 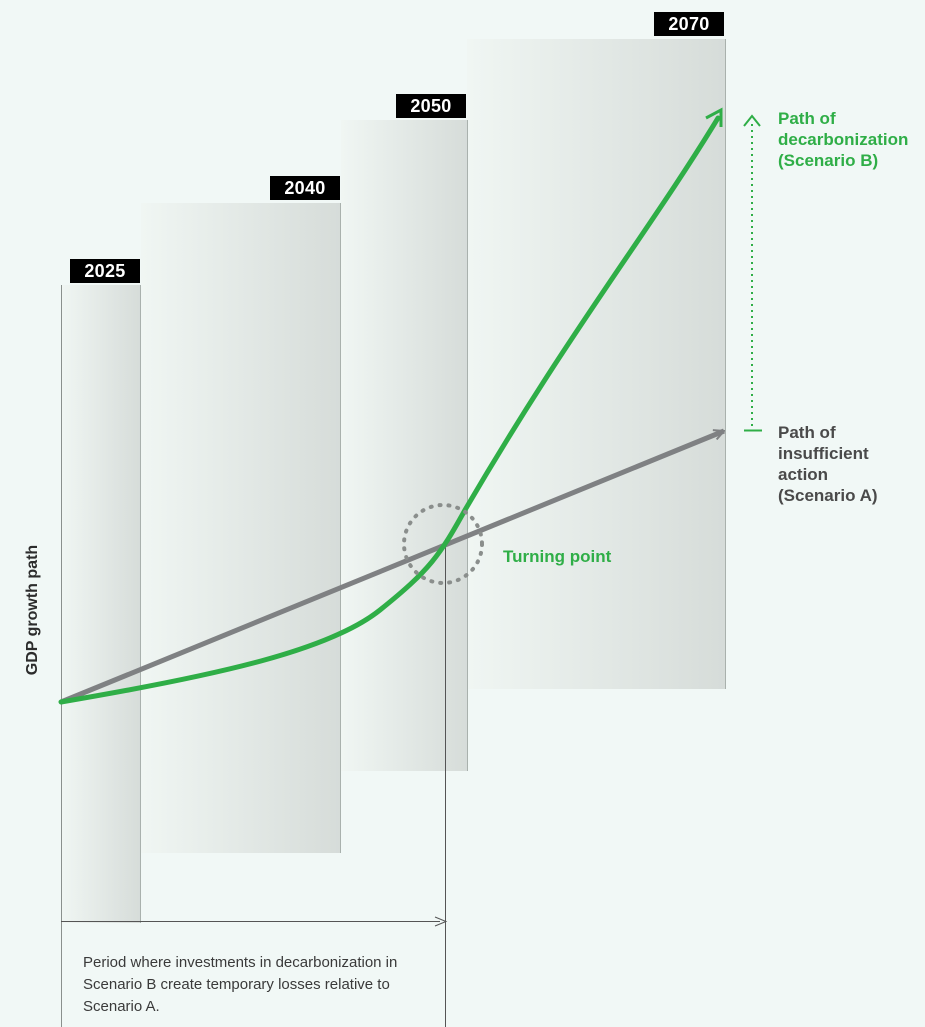 I want to click on scenario-b-arrowhead, so click(x=714, y=117).